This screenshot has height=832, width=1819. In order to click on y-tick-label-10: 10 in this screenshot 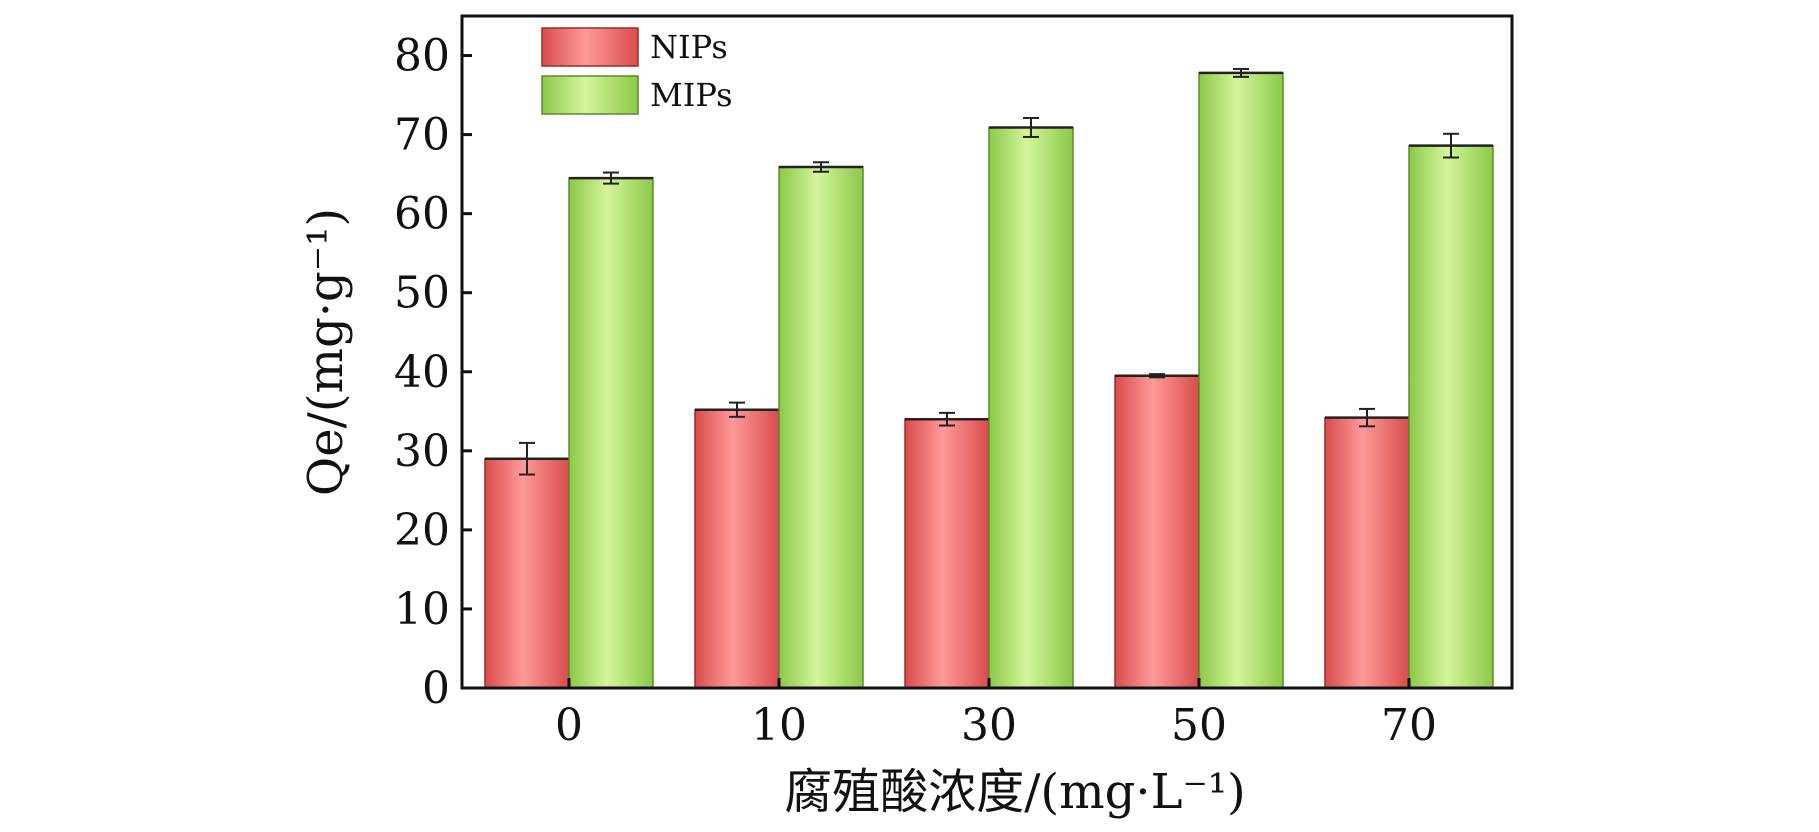, I will do `click(422, 609)`.